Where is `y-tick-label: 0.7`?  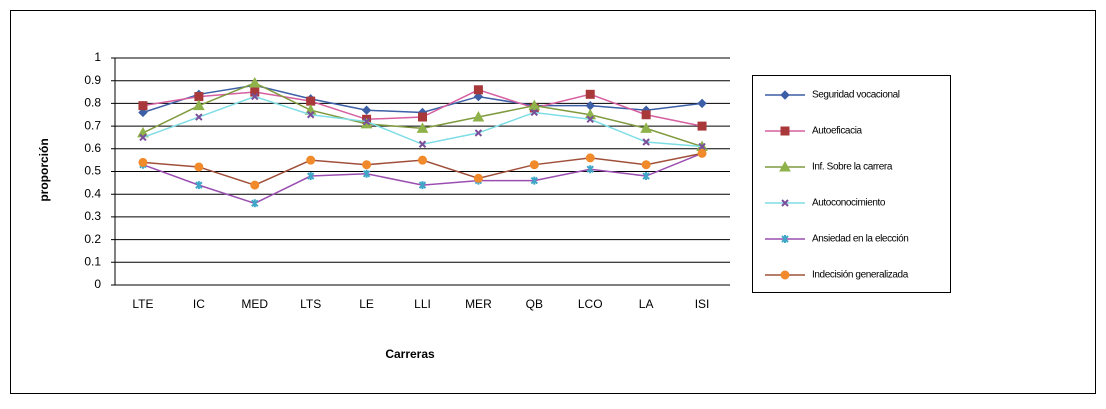
y-tick-label: 0.7 is located at coordinates (92, 125).